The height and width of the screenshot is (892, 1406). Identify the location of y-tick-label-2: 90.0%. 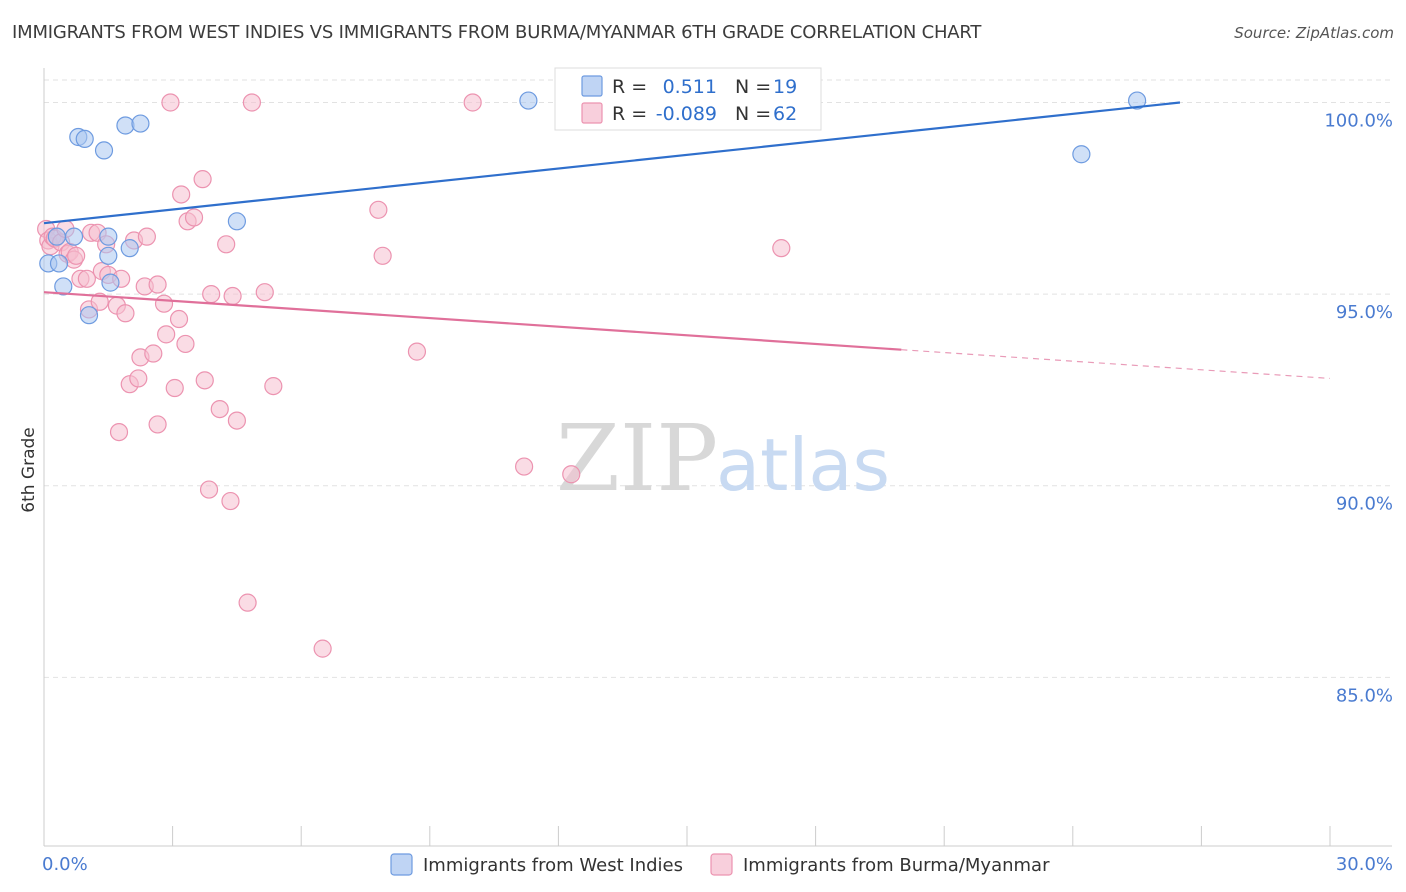
(1364, 504).